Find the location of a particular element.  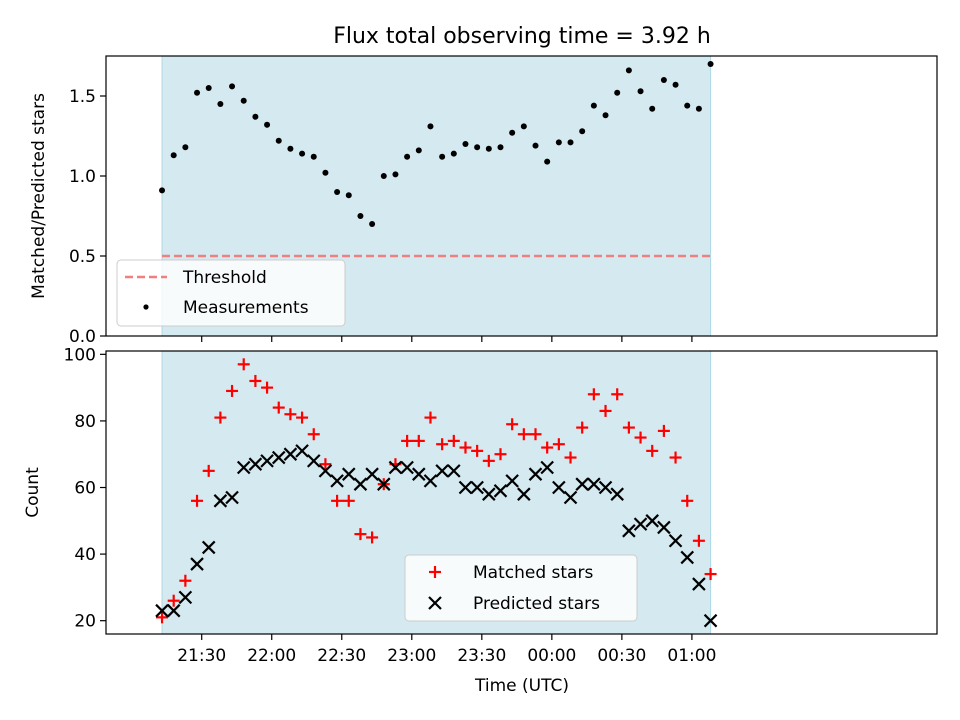

bottom-x-axis: 21:30 22:00 22:30 23:00 23:30 00:00 00:30 01:00 is located at coordinates (446, 650).